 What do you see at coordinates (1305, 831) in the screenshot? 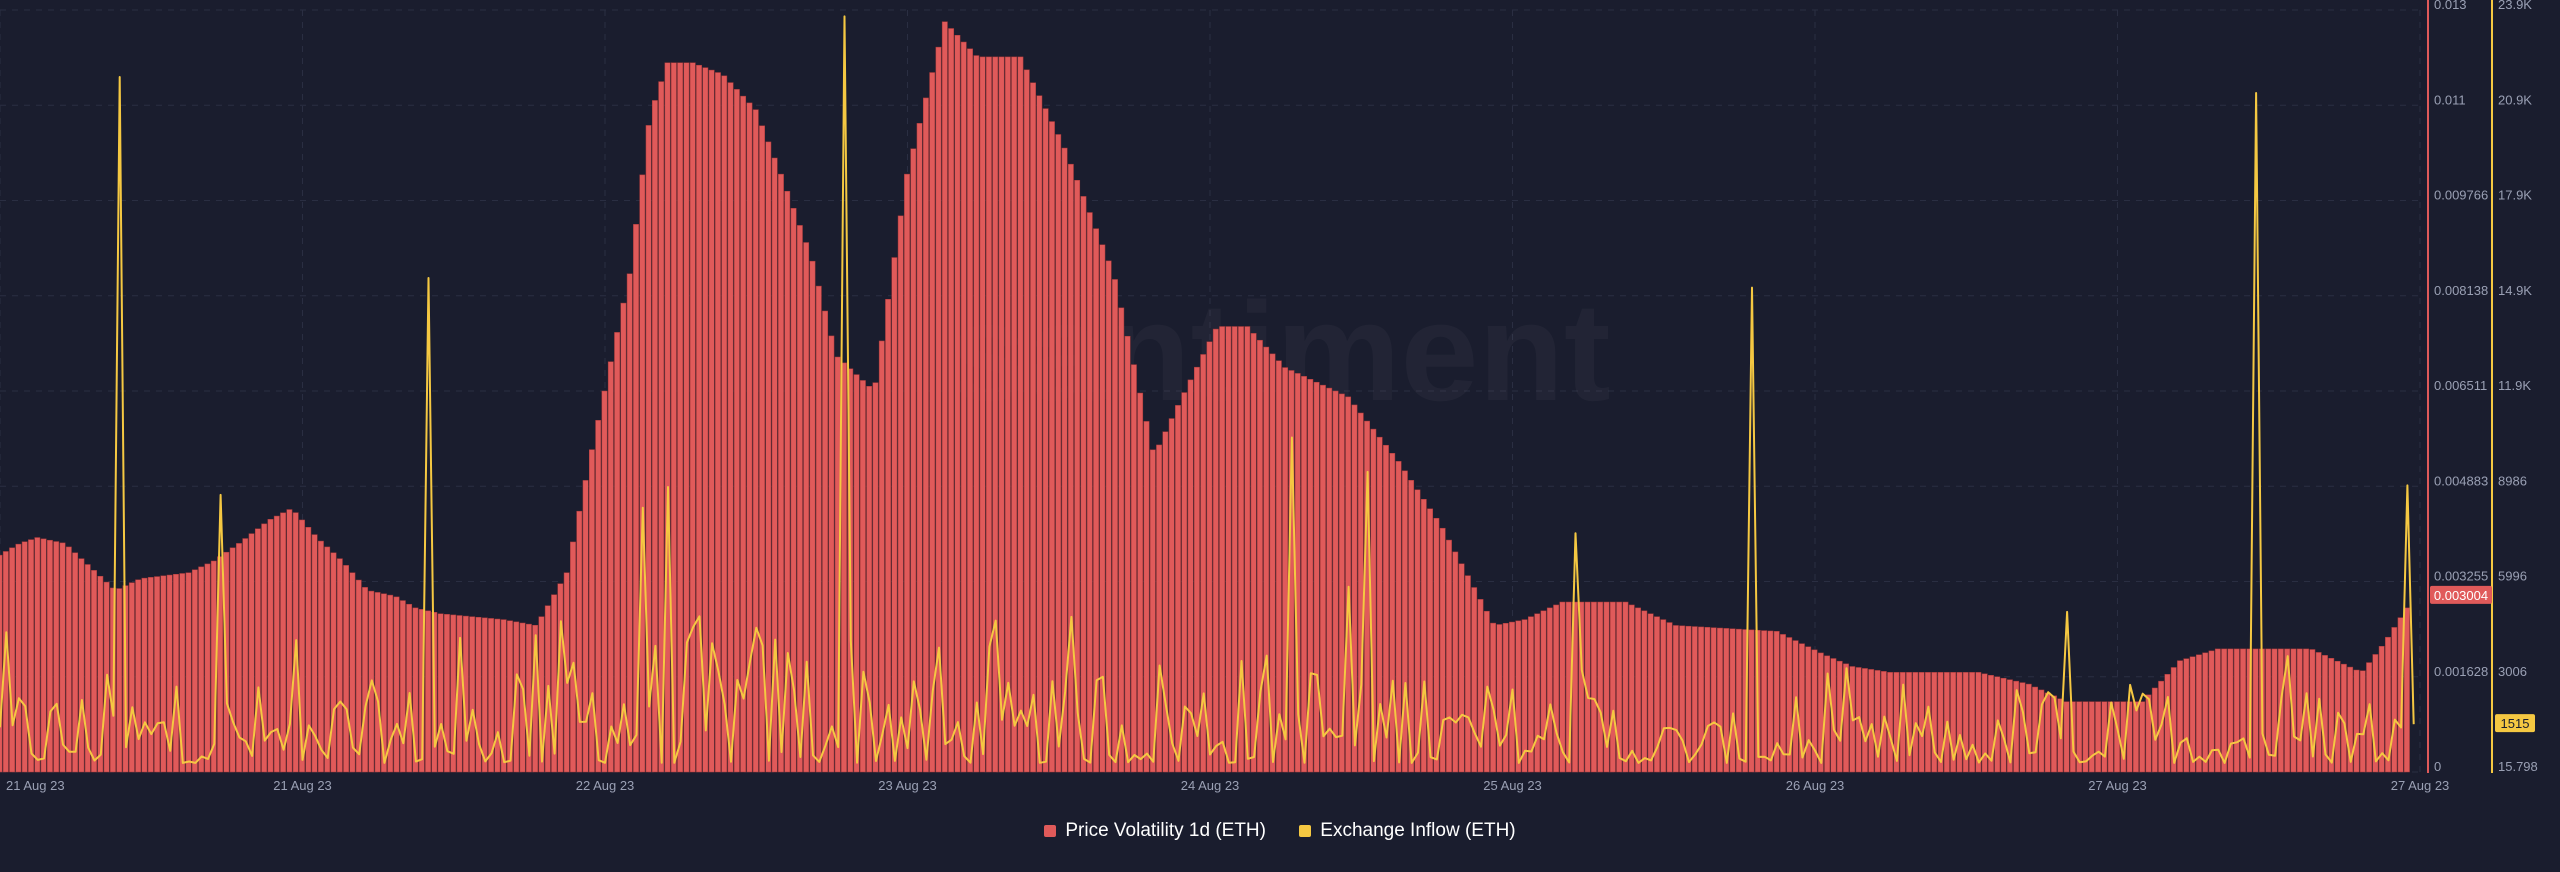
I see `inflow-swatch-icon` at bounding box center [1305, 831].